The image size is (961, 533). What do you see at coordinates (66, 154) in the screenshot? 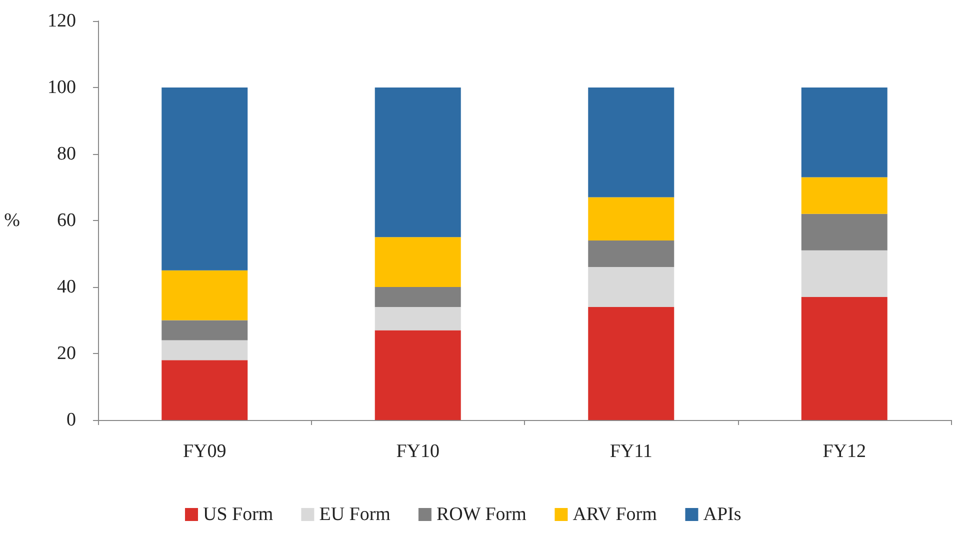
I see `y-tick-label: 80` at bounding box center [66, 154].